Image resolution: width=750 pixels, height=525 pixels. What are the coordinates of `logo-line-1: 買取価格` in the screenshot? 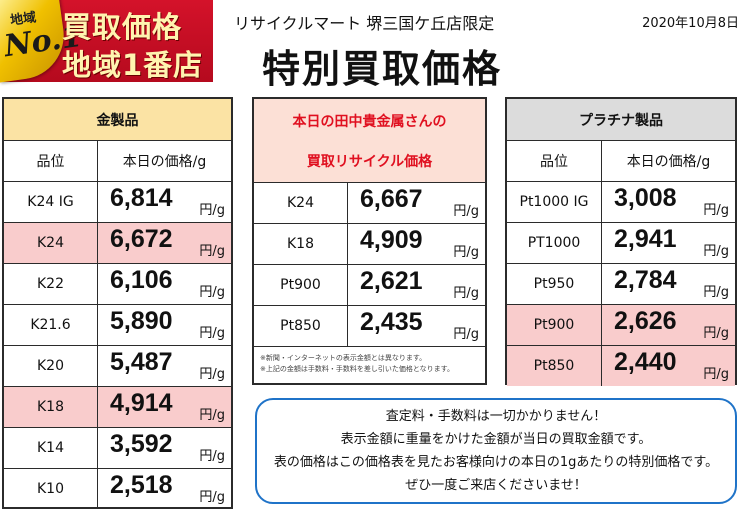 It's located at (122, 27).